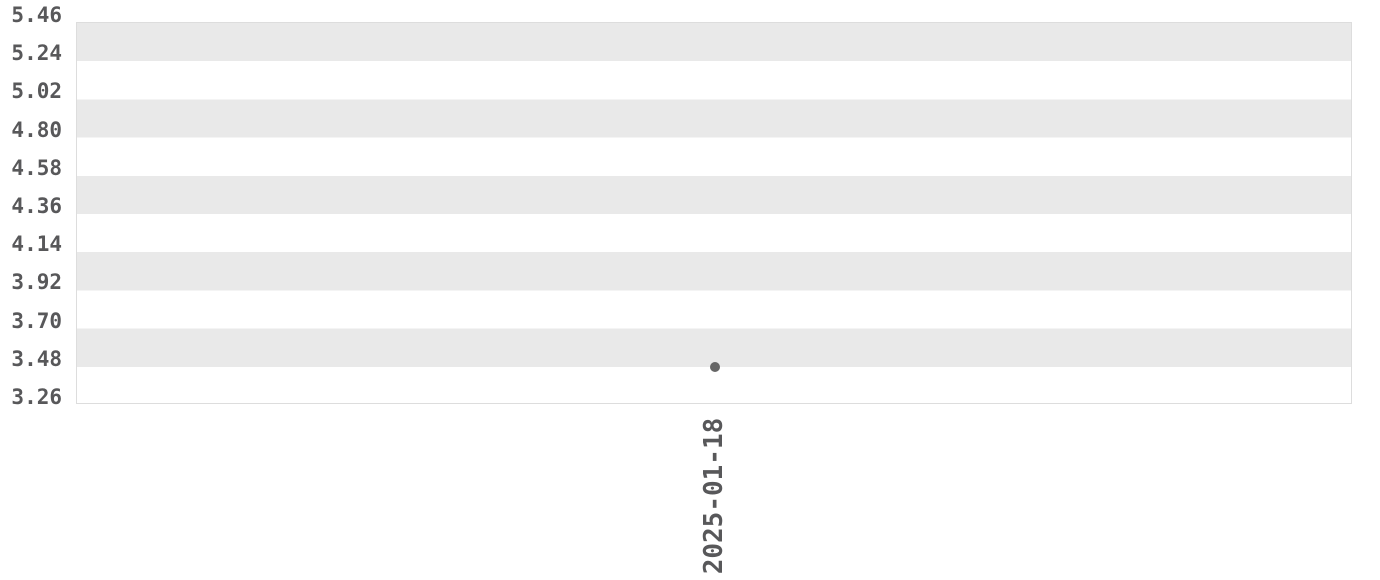  I want to click on y-tick-label: 3.26, so click(36, 397).